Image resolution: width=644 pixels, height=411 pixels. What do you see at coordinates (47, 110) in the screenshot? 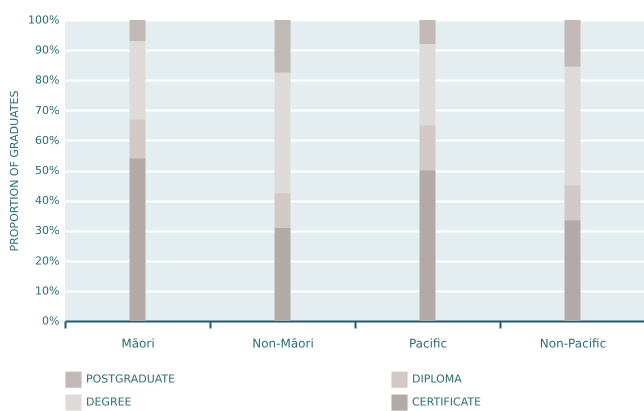
I see `y-tick-label: 70%` at bounding box center [47, 110].